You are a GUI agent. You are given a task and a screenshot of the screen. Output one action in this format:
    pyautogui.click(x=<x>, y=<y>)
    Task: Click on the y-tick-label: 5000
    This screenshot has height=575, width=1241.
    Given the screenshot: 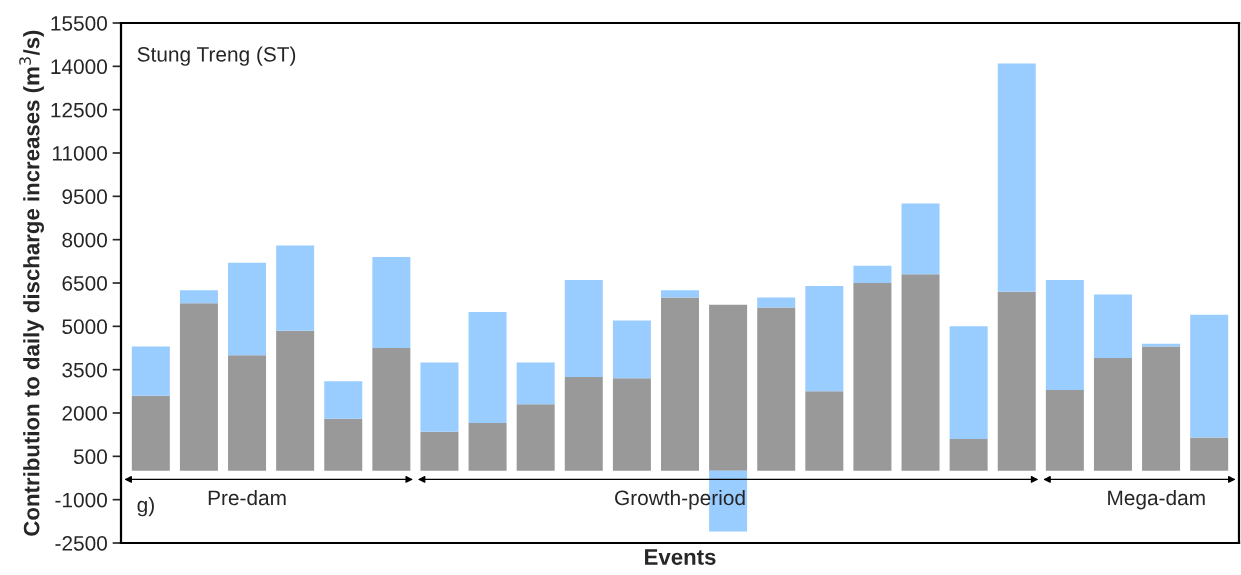 What is the action you would take?
    pyautogui.click(x=84, y=327)
    